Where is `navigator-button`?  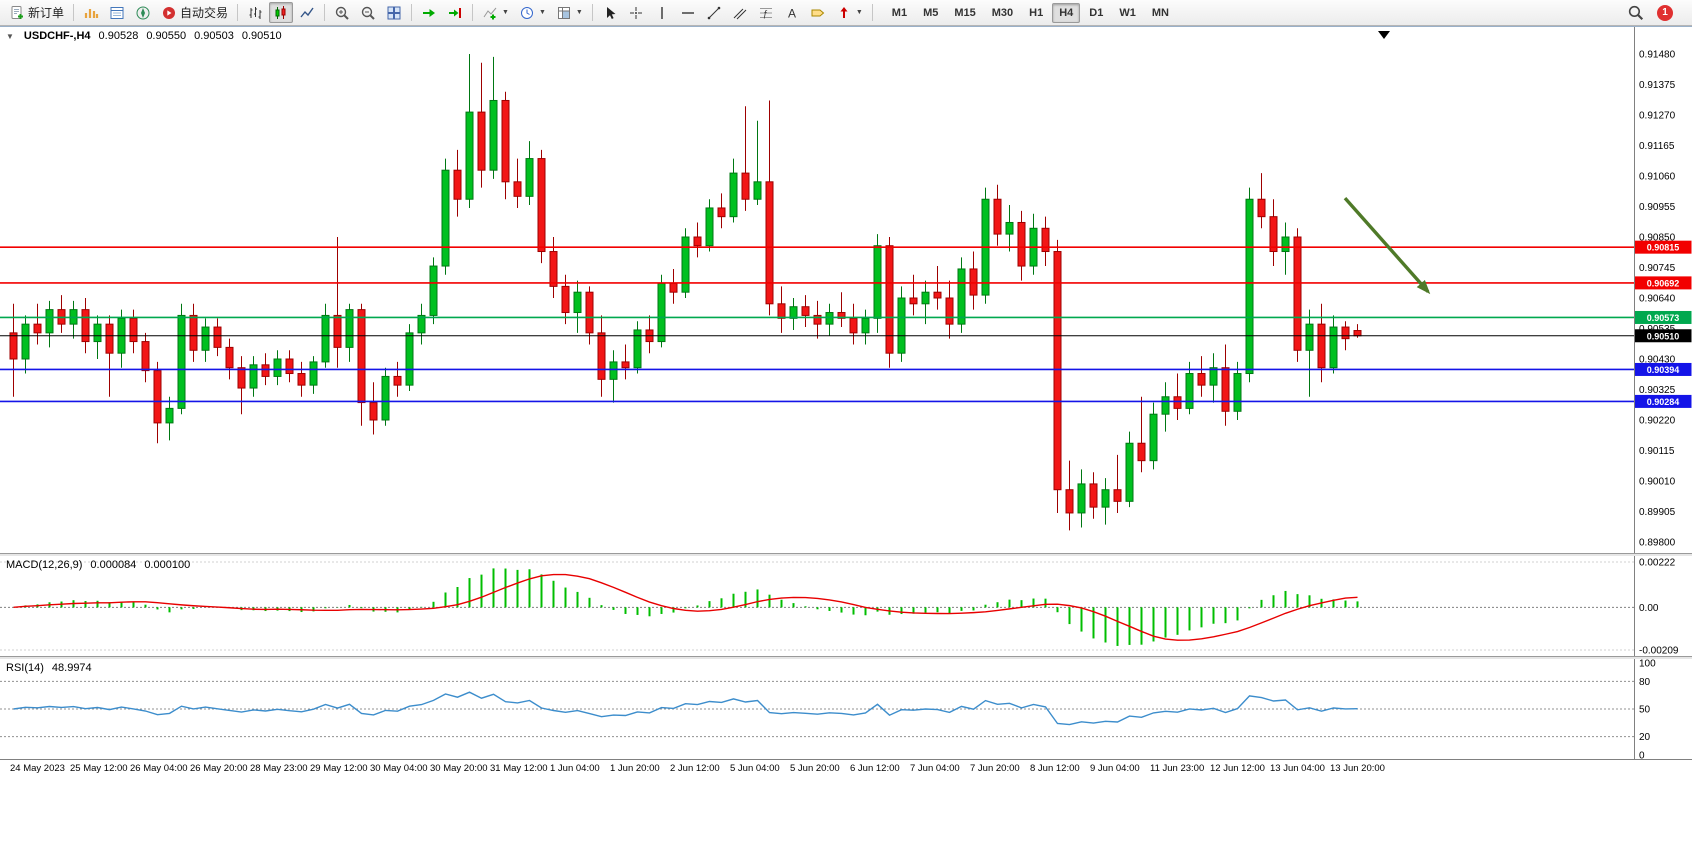 navigator-button is located at coordinates (143, 12).